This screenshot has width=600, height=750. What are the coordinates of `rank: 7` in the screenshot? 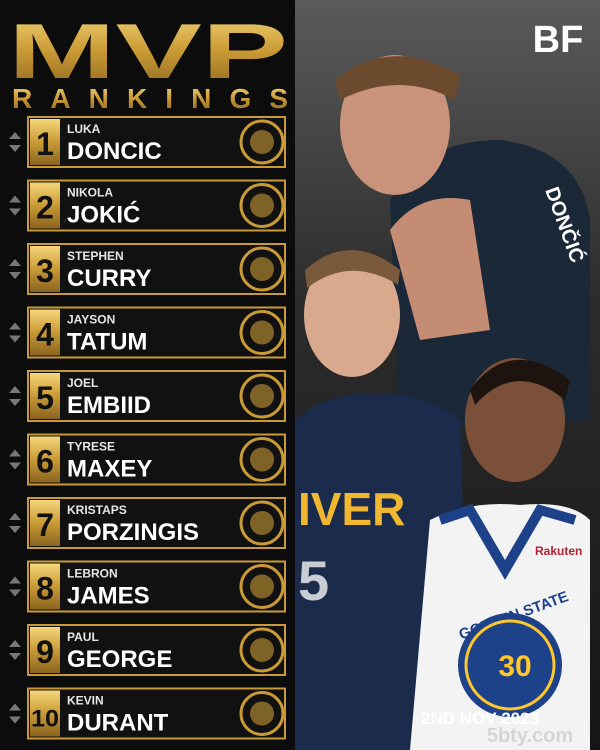 It's located at (45, 525).